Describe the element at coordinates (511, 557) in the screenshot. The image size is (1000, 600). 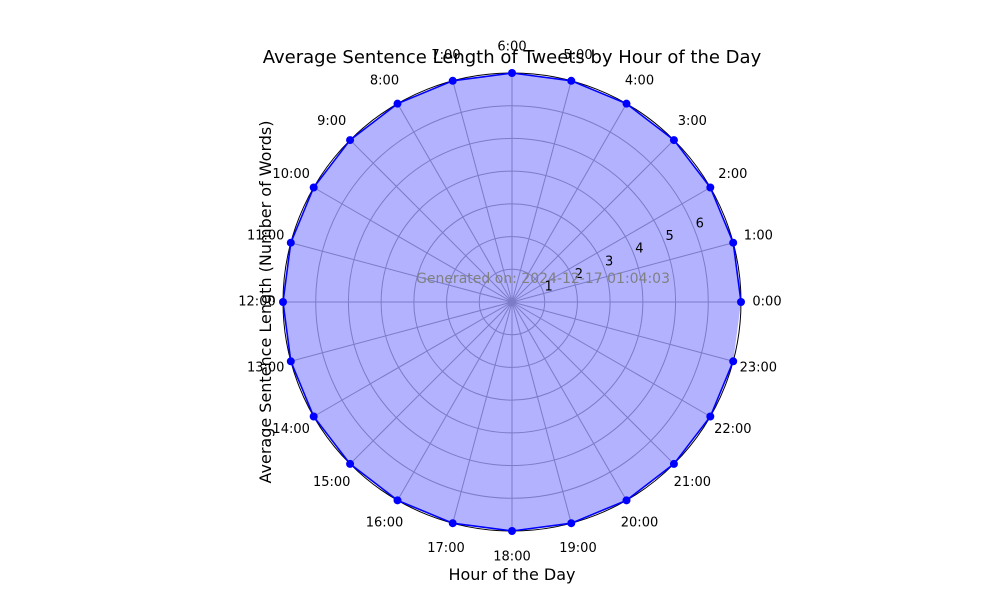
I see `theta-tick-label: 18:00` at that location.